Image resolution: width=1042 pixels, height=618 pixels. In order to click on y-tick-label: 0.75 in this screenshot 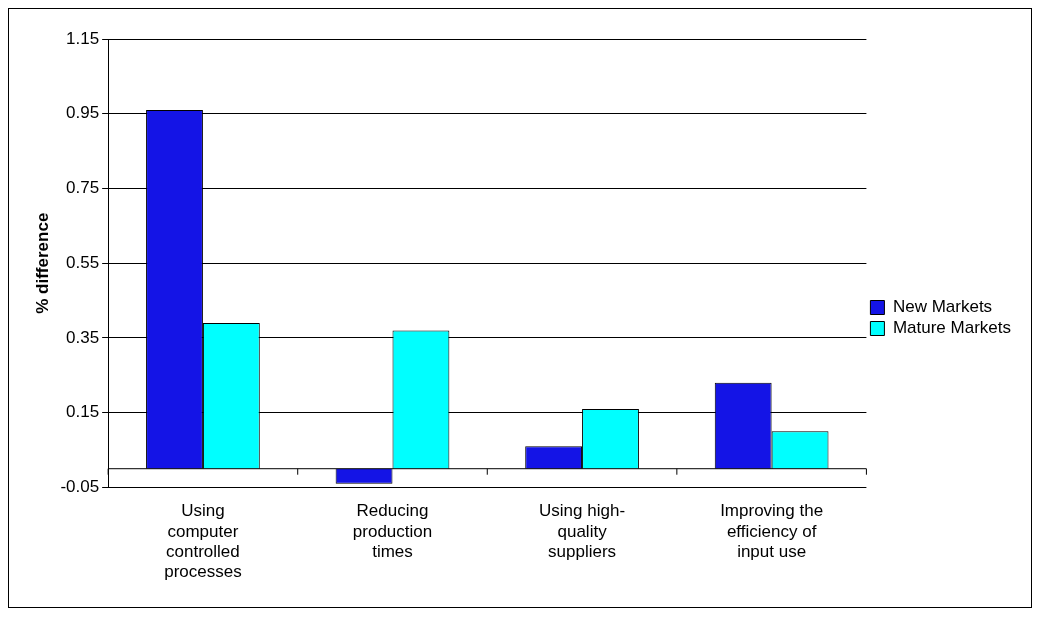, I will do `click(83, 188)`.